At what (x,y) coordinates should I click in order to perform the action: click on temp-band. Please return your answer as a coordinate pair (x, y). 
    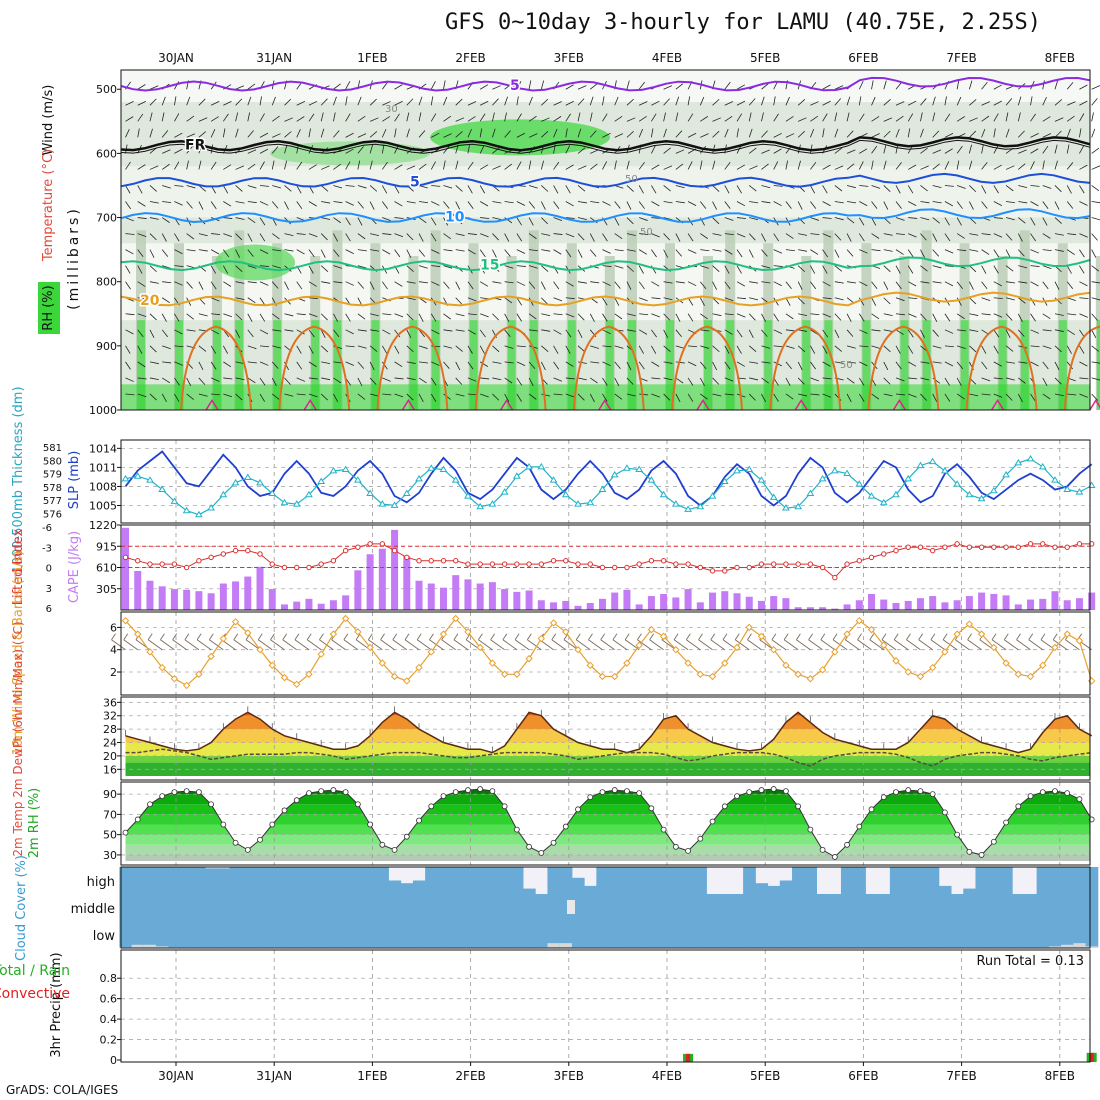
    Looking at the image, I should click on (607, 769).